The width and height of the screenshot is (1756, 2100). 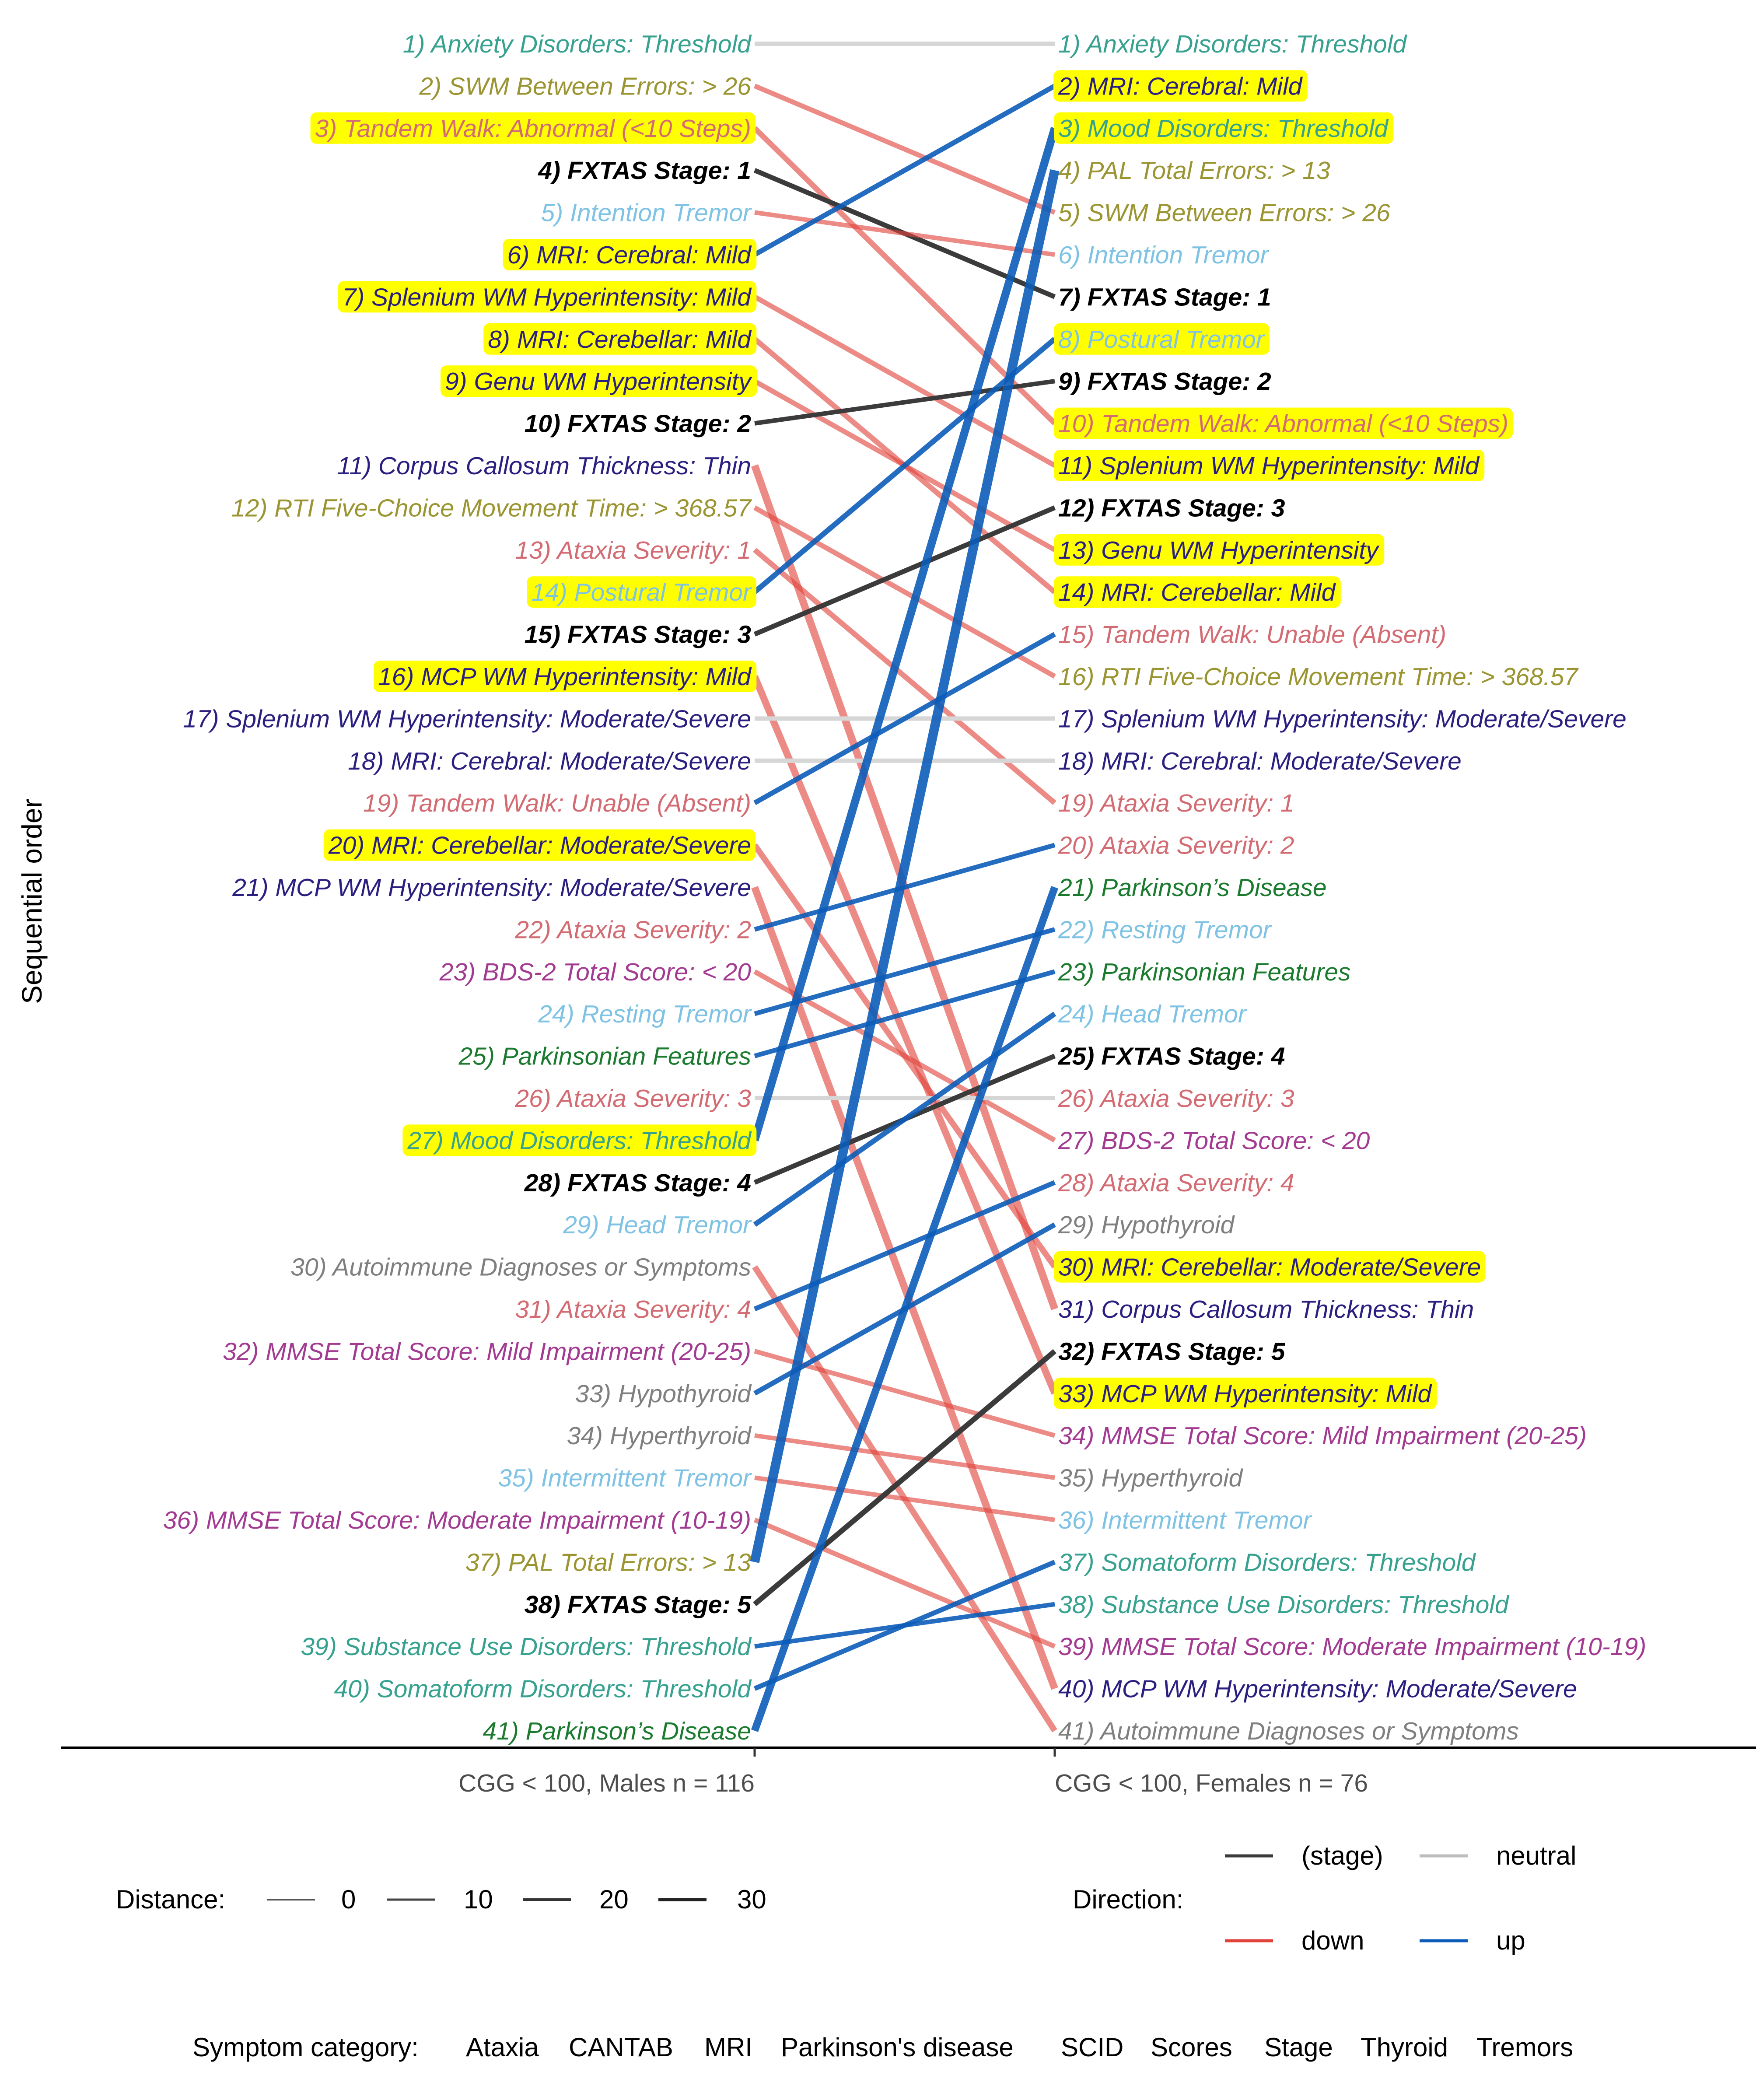 What do you see at coordinates (663, 1394) in the screenshot?
I see `left-label-33: 33) Hypothyroid` at bounding box center [663, 1394].